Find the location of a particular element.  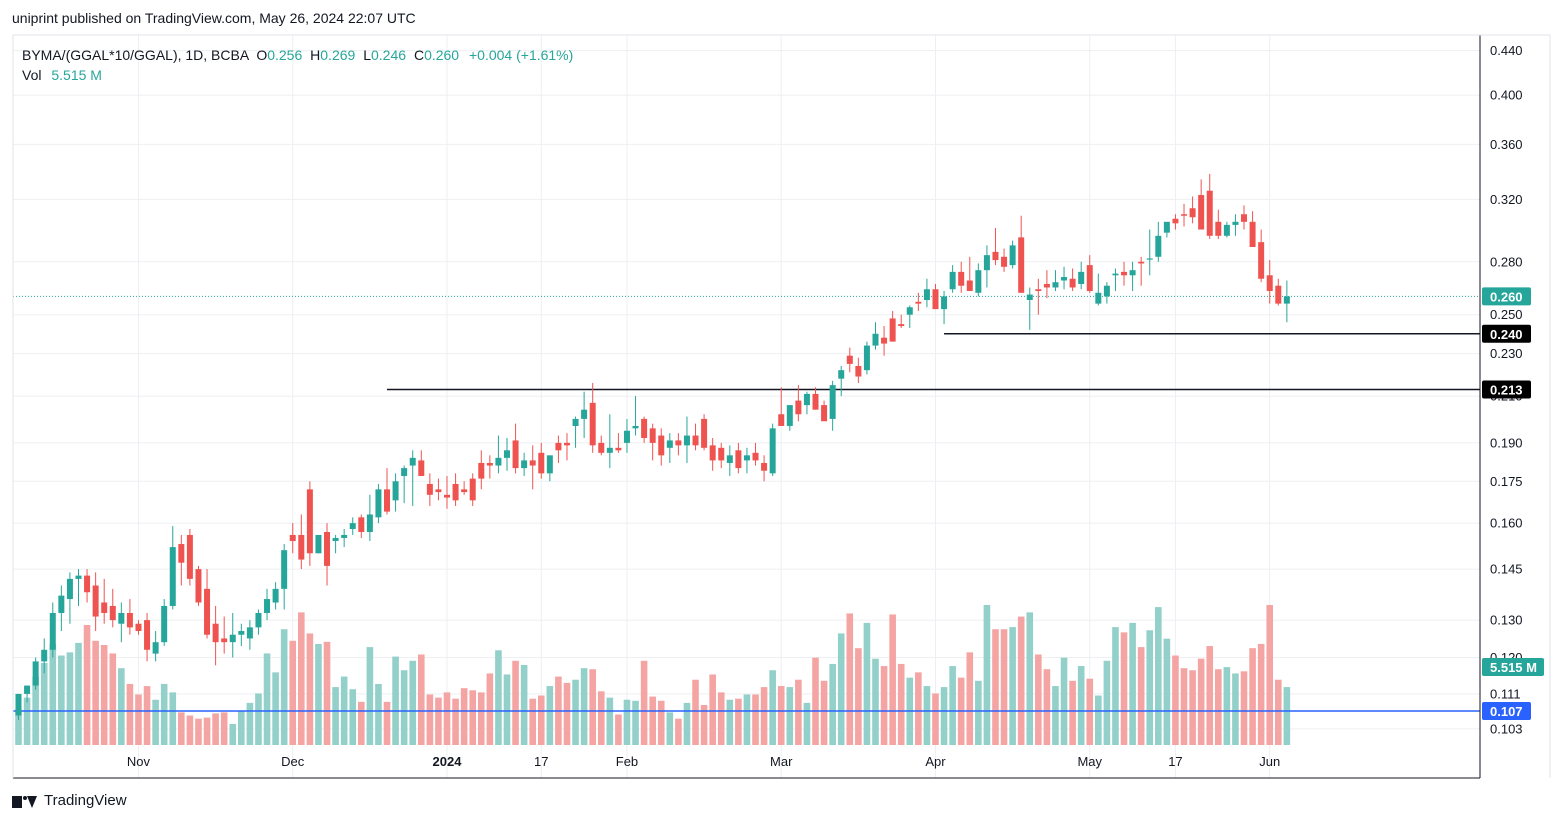

legend-close-value: 0.260 is located at coordinates (442, 55).